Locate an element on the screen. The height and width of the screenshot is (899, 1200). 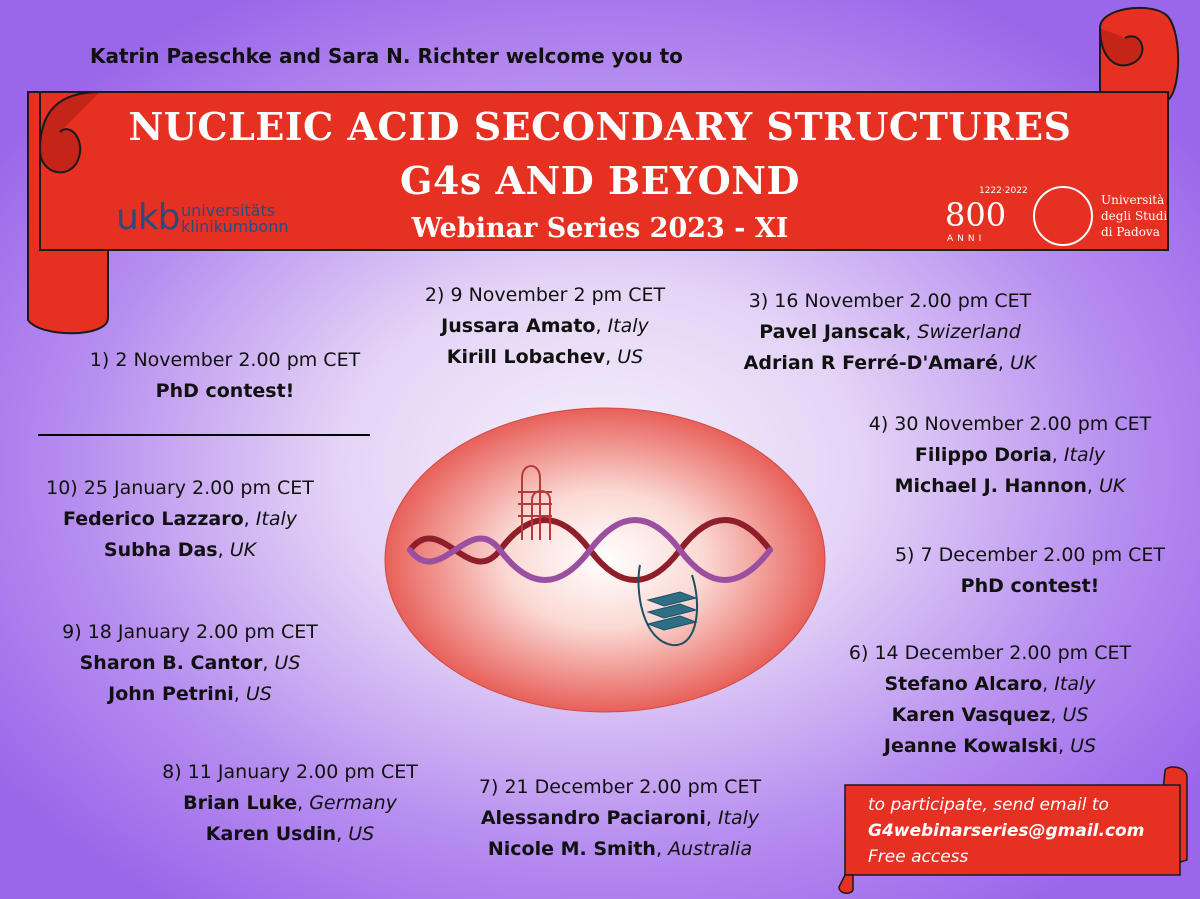
ukb-line2: klinikumbonn is located at coordinates (235, 226).